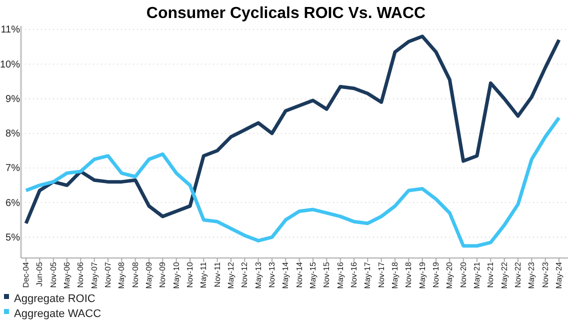 Image resolution: width=572 pixels, height=320 pixels. Describe the element at coordinates (10, 30) in the screenshot. I see `y-tick-label: 11%` at that location.